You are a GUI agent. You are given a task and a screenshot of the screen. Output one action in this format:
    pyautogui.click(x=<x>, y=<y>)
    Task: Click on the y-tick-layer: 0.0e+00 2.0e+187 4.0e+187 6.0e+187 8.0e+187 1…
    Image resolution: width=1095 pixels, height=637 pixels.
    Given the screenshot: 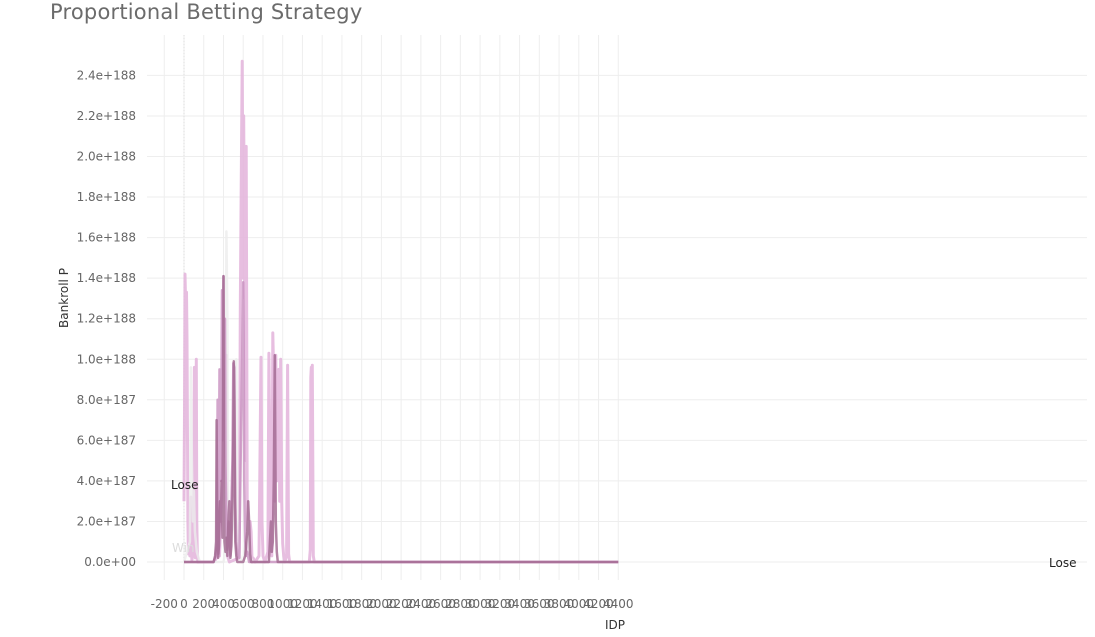 What is the action you would take?
    pyautogui.click(x=106, y=318)
    